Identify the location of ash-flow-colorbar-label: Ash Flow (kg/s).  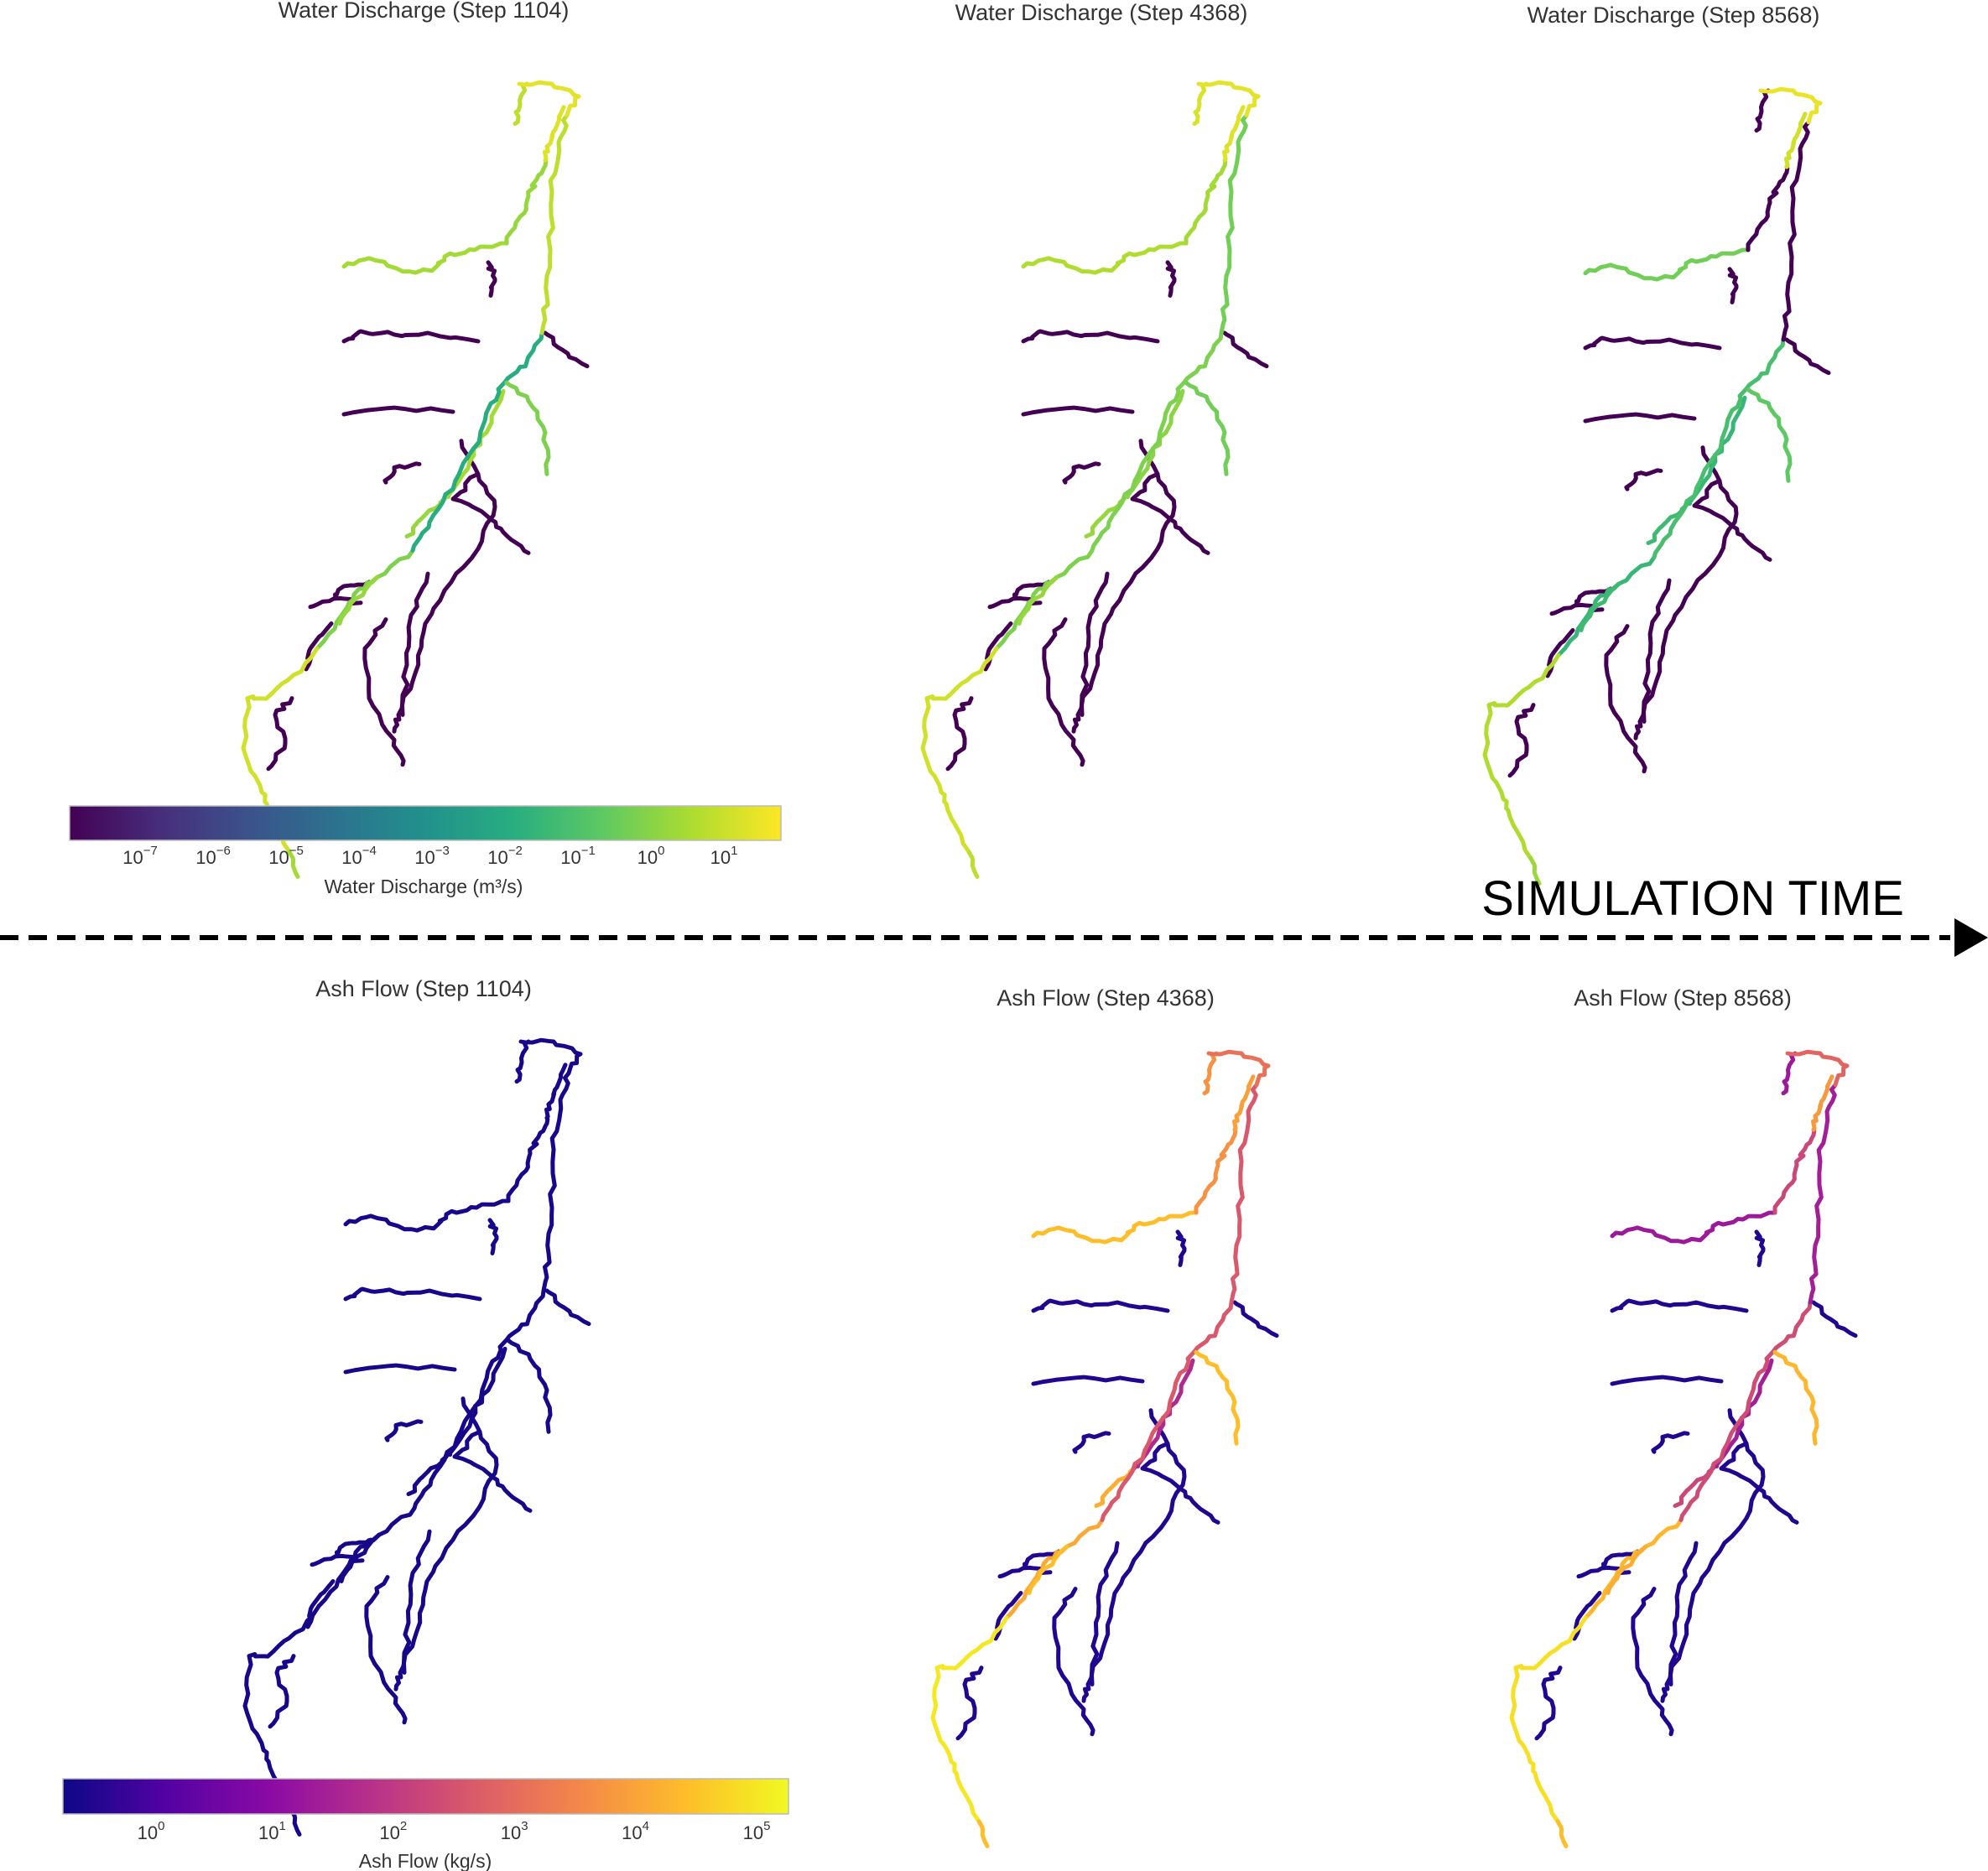
(425, 1860).